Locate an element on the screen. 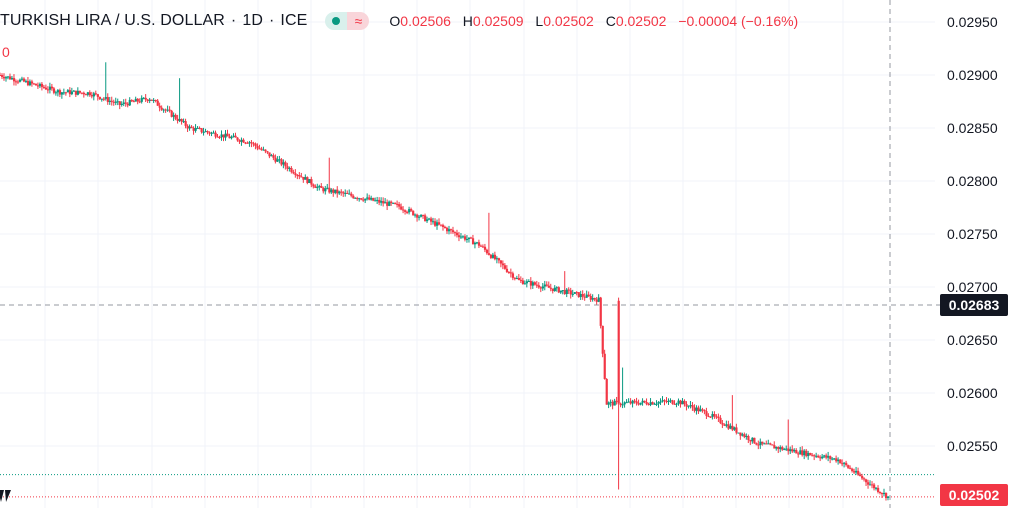  status-pill: ≈ is located at coordinates (347, 21).